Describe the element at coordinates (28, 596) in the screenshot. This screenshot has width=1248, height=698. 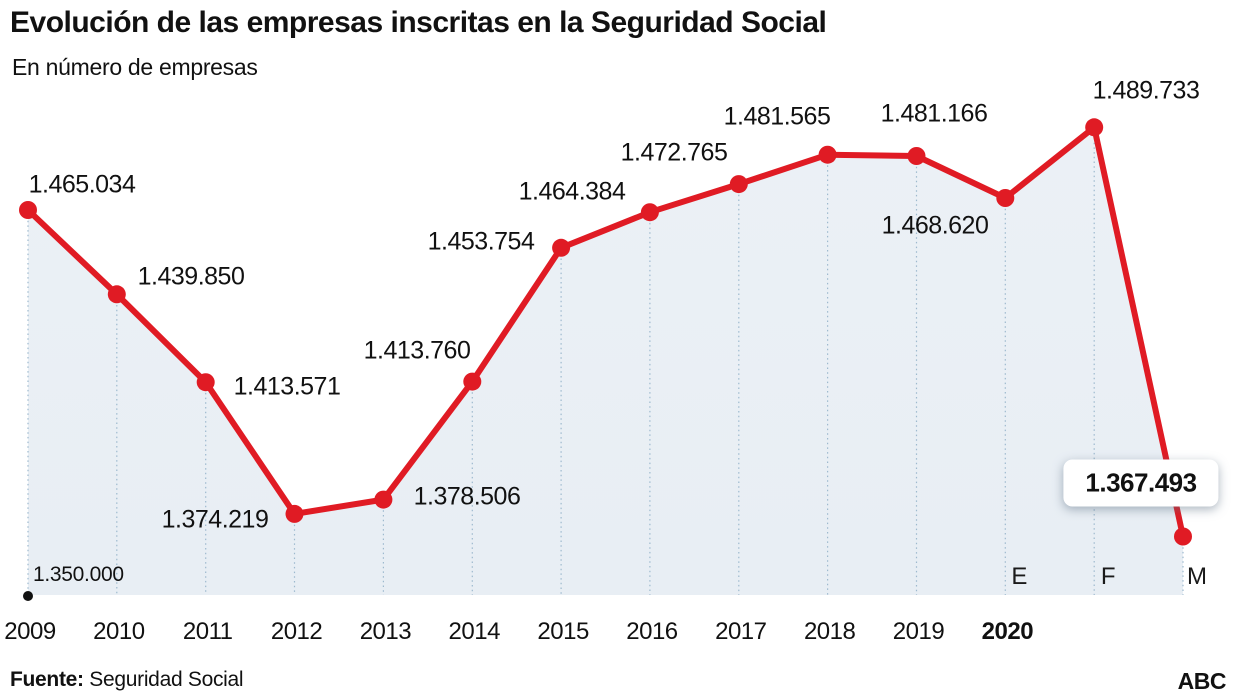
I see `baseline-dot` at that location.